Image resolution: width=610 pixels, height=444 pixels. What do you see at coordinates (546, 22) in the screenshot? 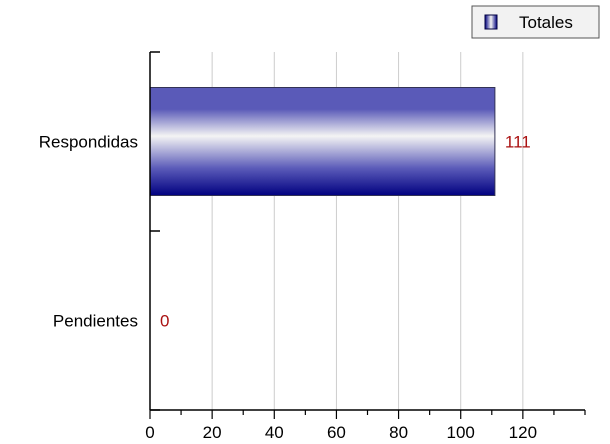
I see `legend-label-totales: Totales` at bounding box center [546, 22].